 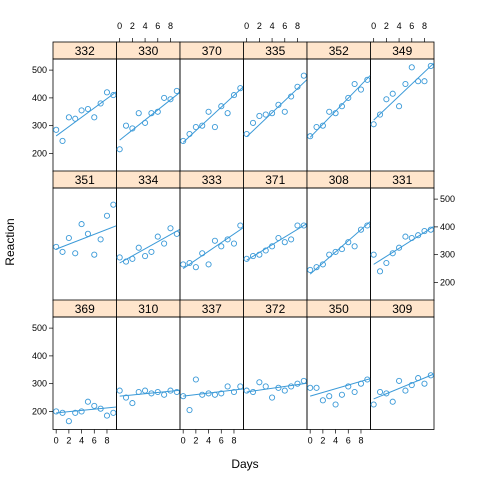 What do you see at coordinates (348, 441) in the screenshot?
I see `x-tick-label-bottom-4-6: 6` at bounding box center [348, 441].